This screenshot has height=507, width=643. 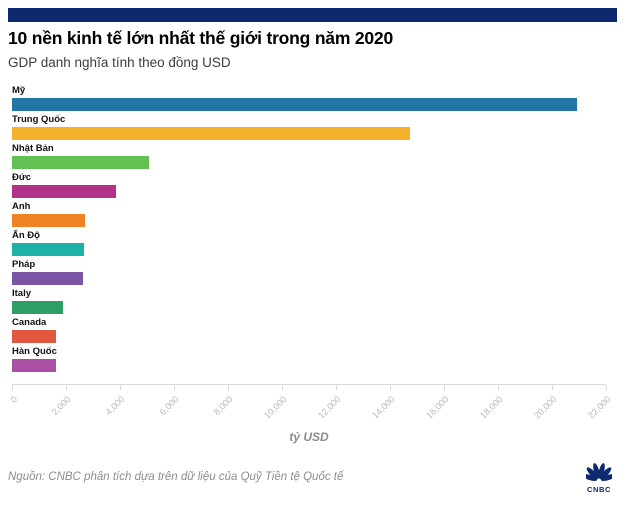 I want to click on bar-label: Đức, so click(x=22, y=177).